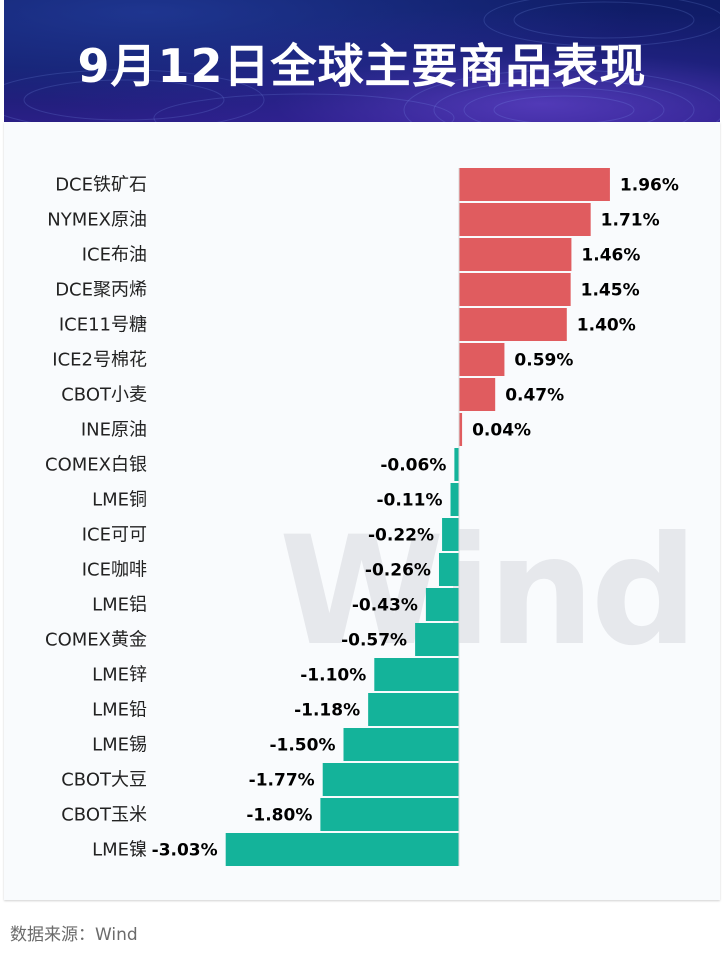  I want to click on header-banner: 9月12日全球主要商品表现, so click(362, 61).